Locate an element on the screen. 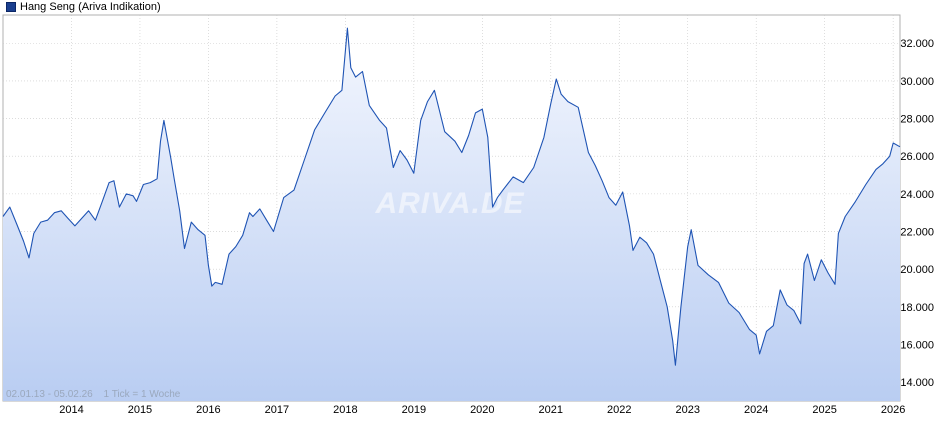 This screenshot has height=435, width=940. x-tick-label: 2017 is located at coordinates (277, 410).